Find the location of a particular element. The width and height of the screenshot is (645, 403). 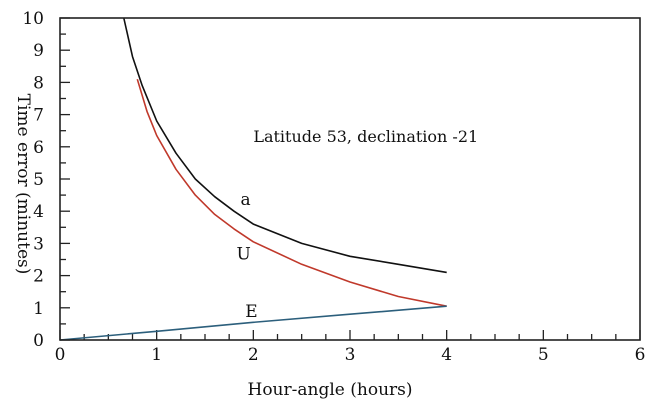

x-tick-label: 1 is located at coordinates (156, 355).